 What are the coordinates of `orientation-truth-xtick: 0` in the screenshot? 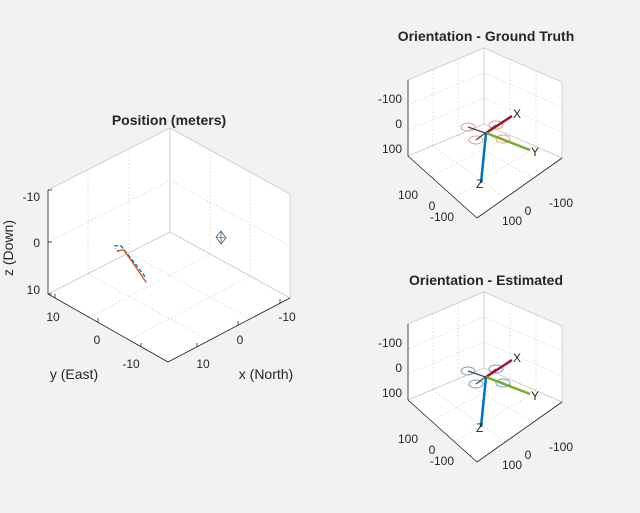 It's located at (528, 211).